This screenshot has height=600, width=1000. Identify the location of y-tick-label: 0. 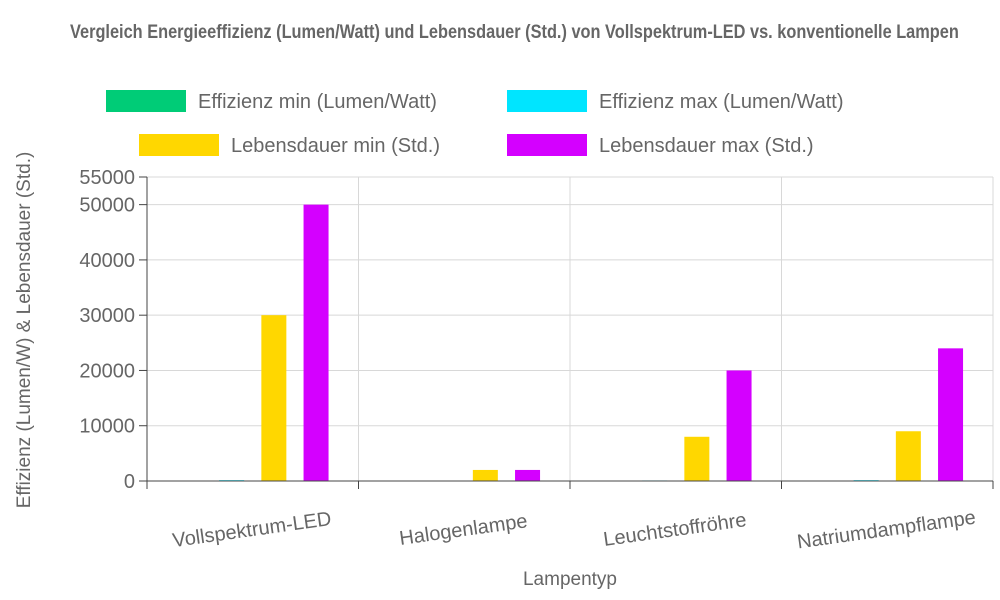
(129, 482).